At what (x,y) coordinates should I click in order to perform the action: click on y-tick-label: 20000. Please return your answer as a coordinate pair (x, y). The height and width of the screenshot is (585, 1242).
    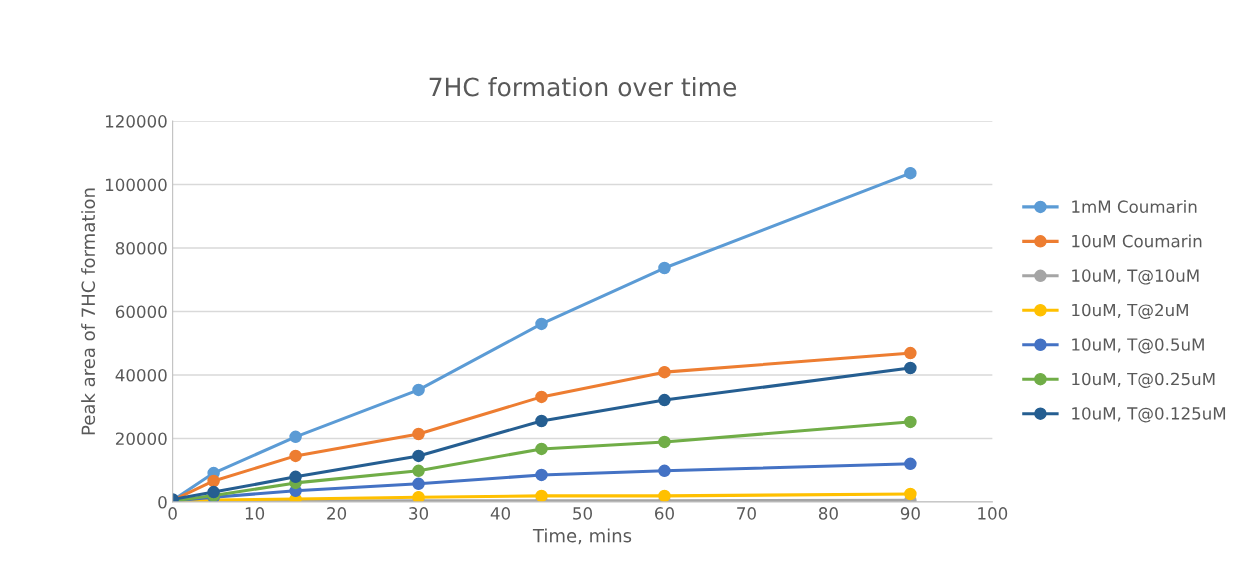
    Looking at the image, I should click on (141, 439).